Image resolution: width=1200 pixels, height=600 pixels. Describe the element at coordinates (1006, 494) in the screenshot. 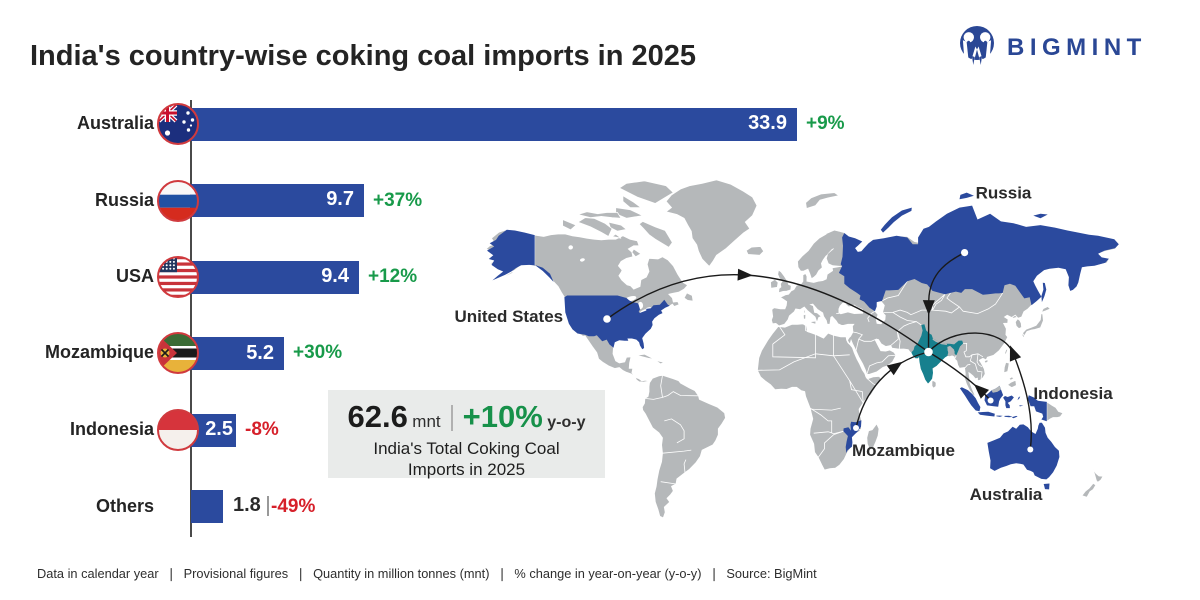

I see `svg-text: Australia` at that location.